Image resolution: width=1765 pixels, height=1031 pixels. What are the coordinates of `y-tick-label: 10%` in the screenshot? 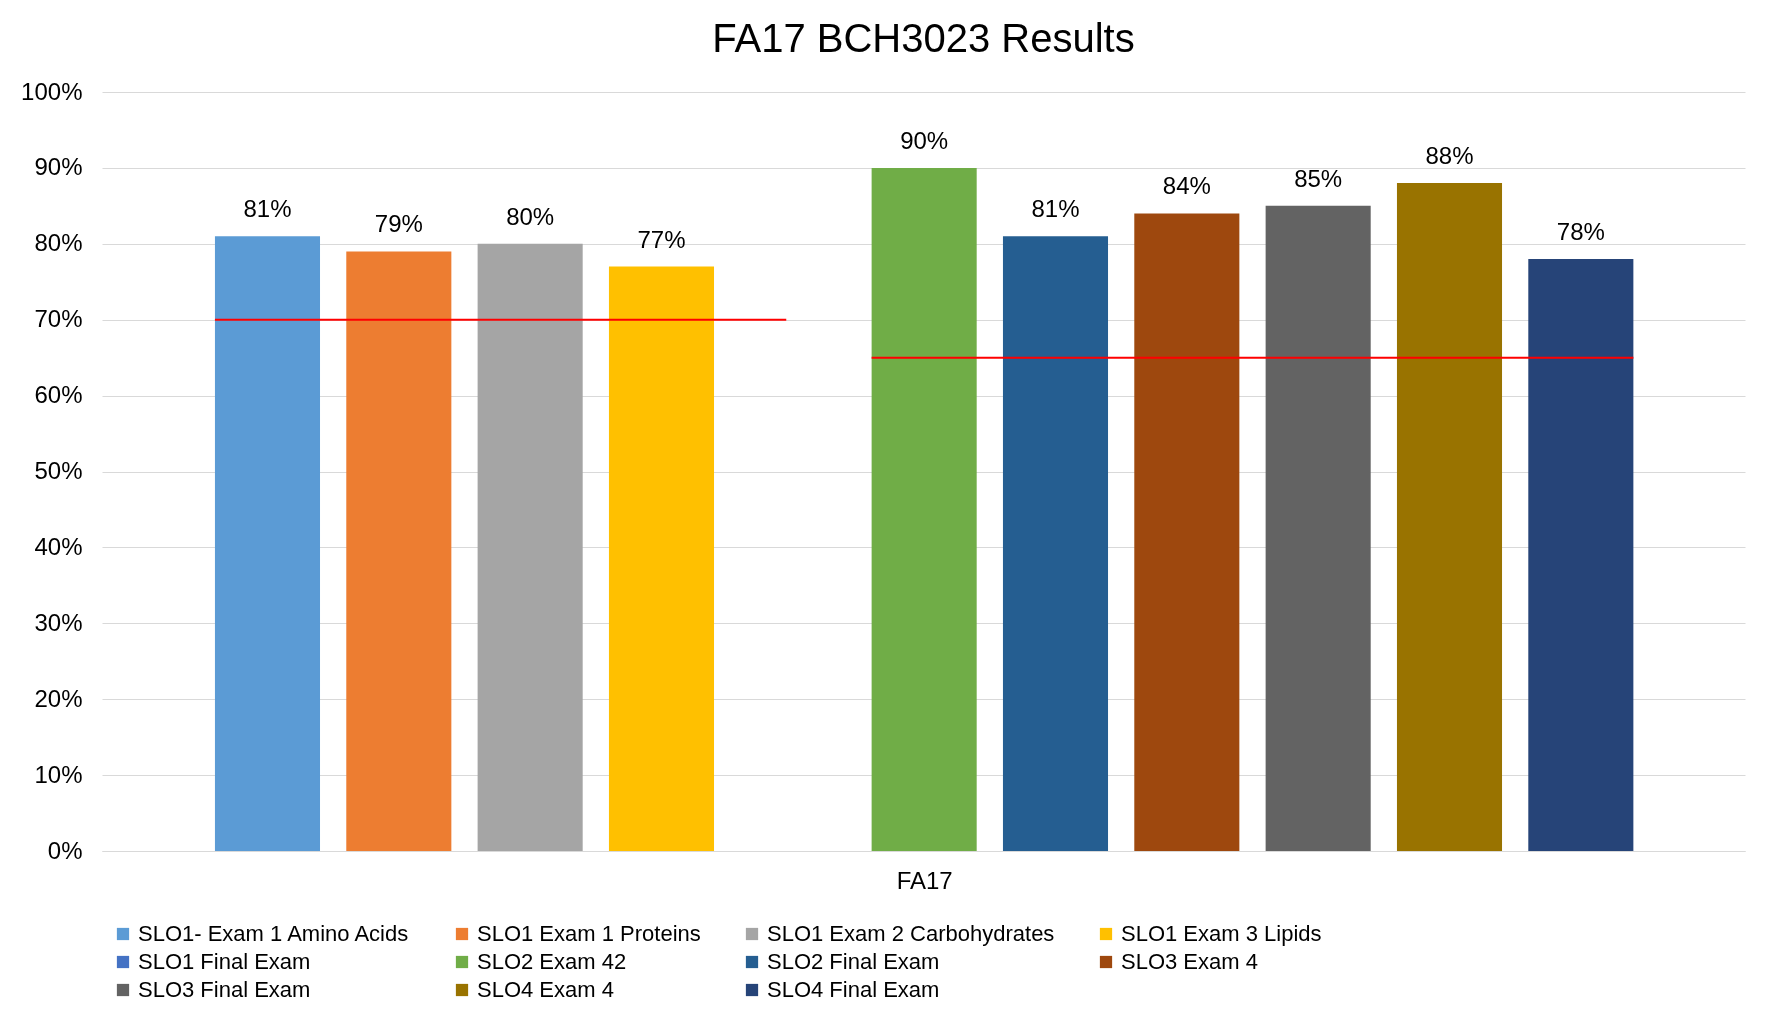 It's located at (58, 774).